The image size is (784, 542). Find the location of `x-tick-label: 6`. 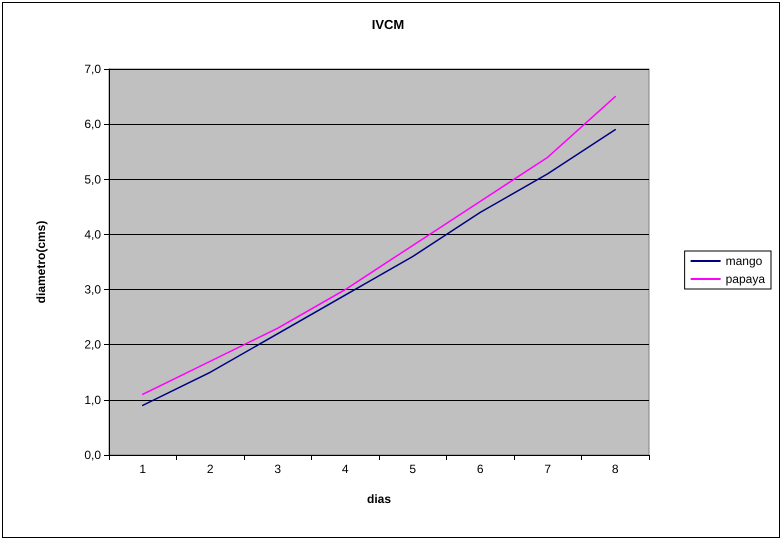

x-tick-label: 6 is located at coordinates (480, 469).